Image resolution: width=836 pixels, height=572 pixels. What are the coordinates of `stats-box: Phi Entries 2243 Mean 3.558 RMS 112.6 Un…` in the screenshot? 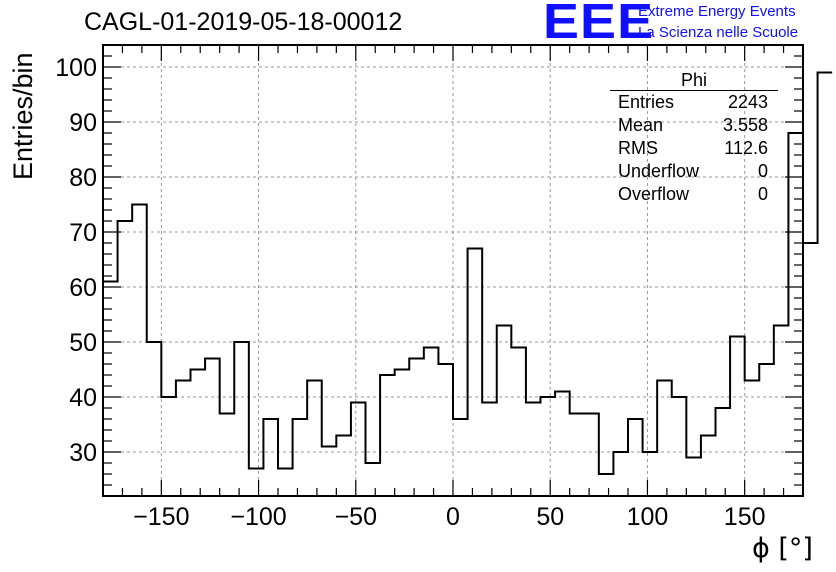 It's located at (694, 138).